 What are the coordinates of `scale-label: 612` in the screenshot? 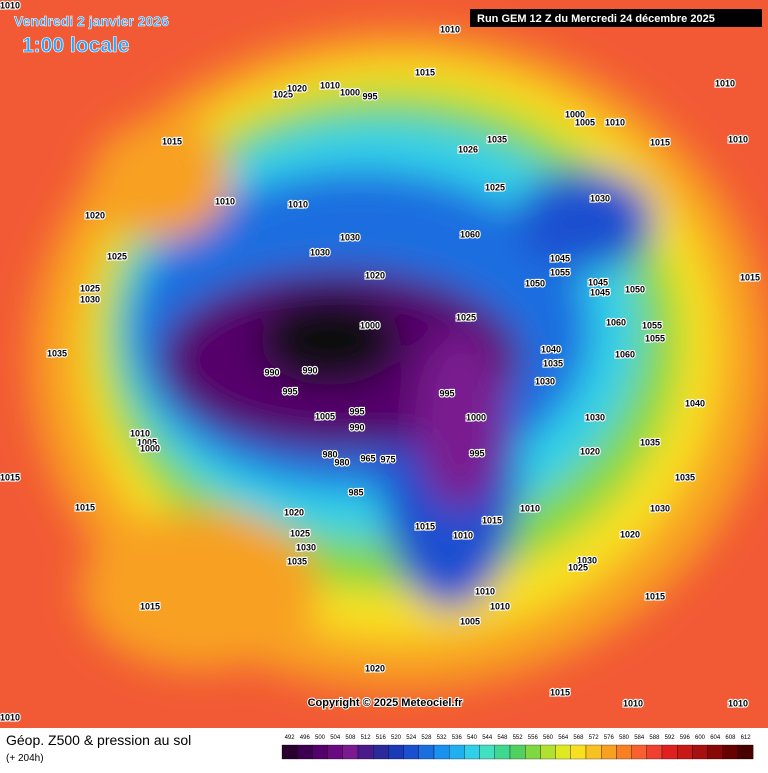 It's located at (746, 738).